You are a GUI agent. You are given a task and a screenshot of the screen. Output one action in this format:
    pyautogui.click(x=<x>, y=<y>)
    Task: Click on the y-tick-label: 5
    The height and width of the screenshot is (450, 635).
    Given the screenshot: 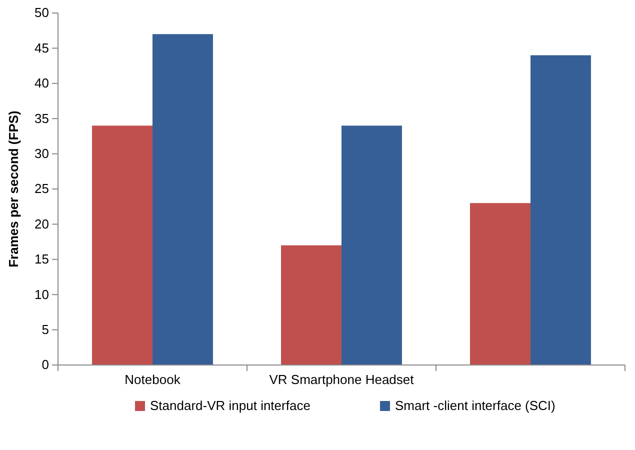 What is the action you would take?
    pyautogui.click(x=45, y=329)
    